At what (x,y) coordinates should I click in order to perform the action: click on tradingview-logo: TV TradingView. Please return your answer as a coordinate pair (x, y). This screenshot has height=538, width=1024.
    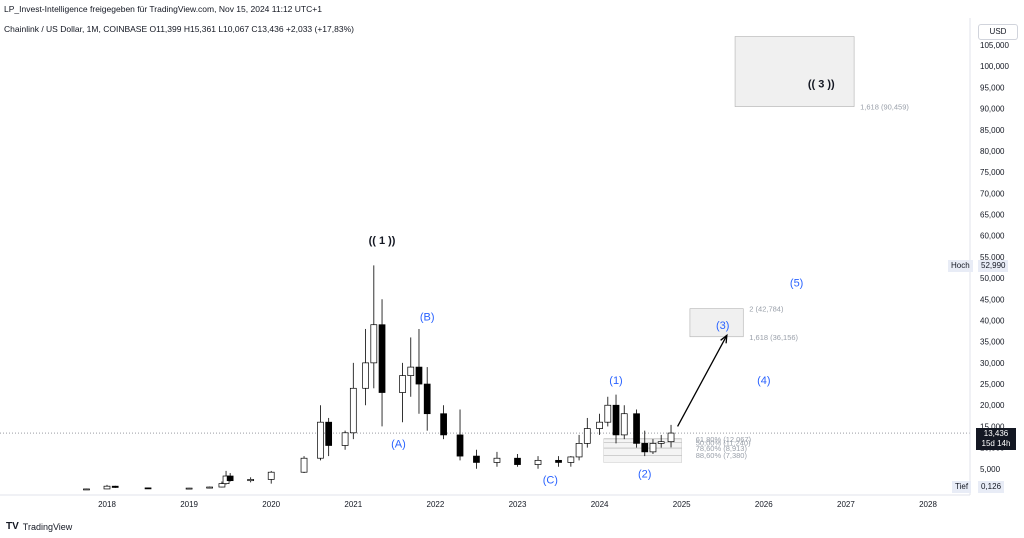
    Looking at the image, I should click on (39, 526).